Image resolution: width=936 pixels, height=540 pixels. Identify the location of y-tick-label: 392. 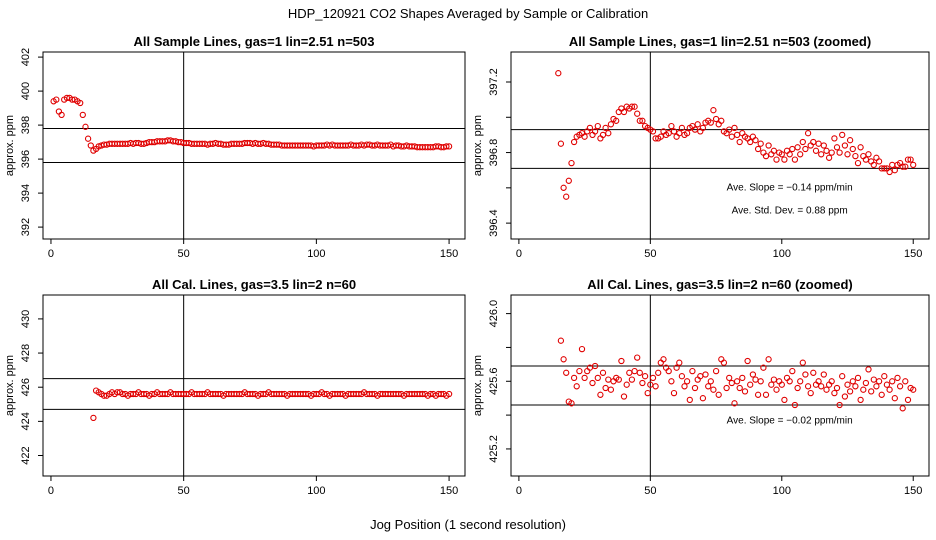
(26, 227).